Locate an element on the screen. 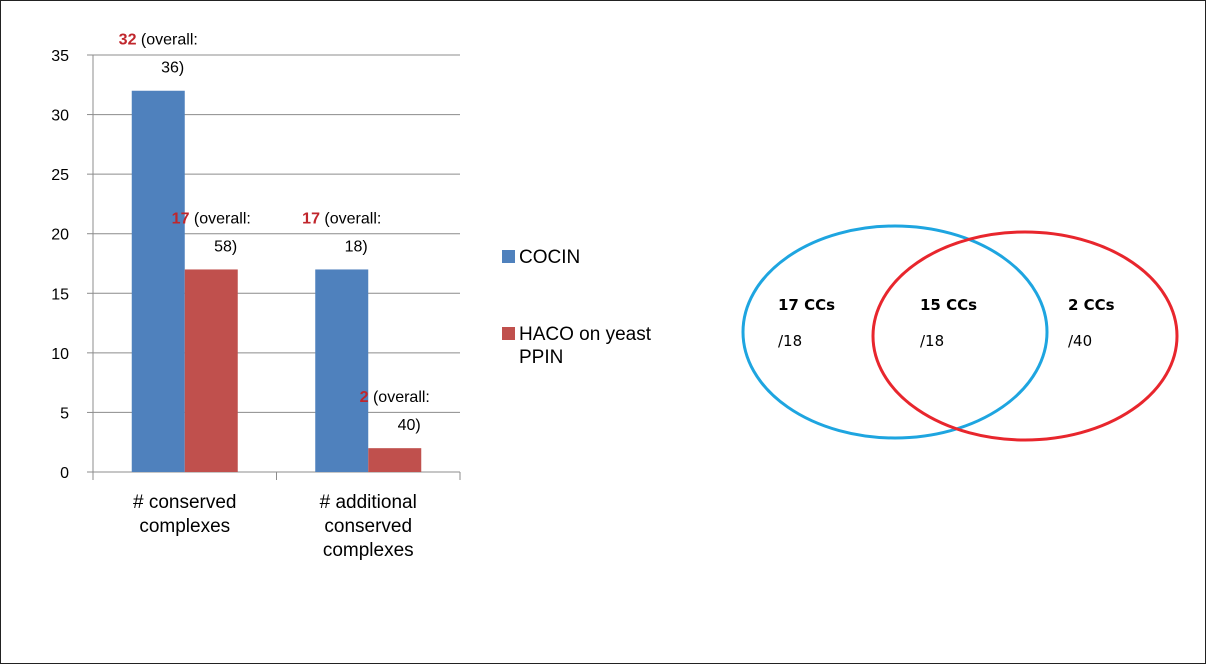  venn-region-count: 17 CCs is located at coordinates (806, 305).